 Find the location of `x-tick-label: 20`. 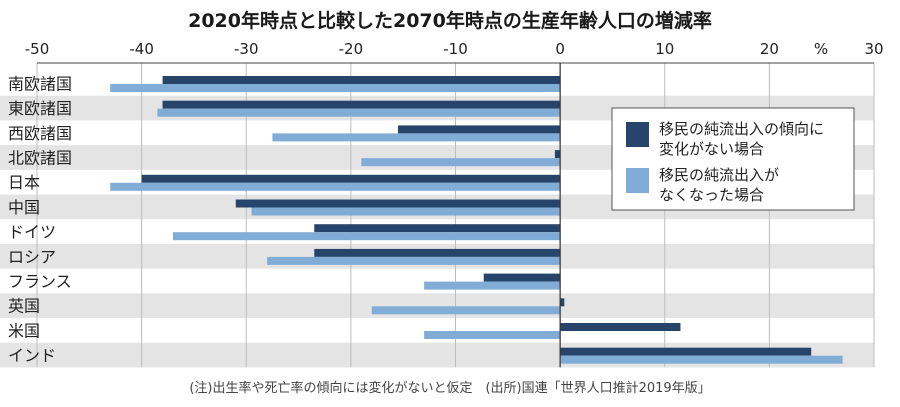

x-tick-label: 20 is located at coordinates (769, 49).